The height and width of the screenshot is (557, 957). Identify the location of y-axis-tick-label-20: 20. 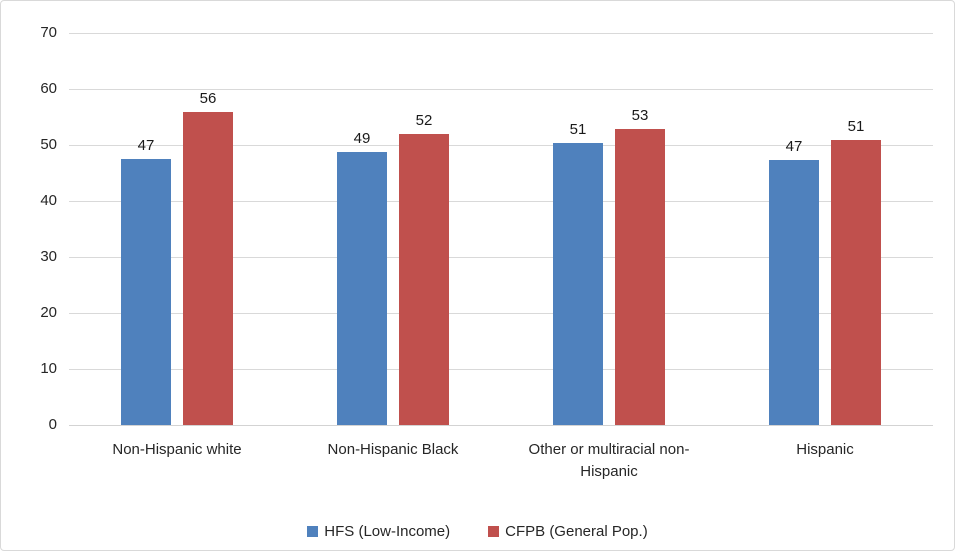
(48, 312).